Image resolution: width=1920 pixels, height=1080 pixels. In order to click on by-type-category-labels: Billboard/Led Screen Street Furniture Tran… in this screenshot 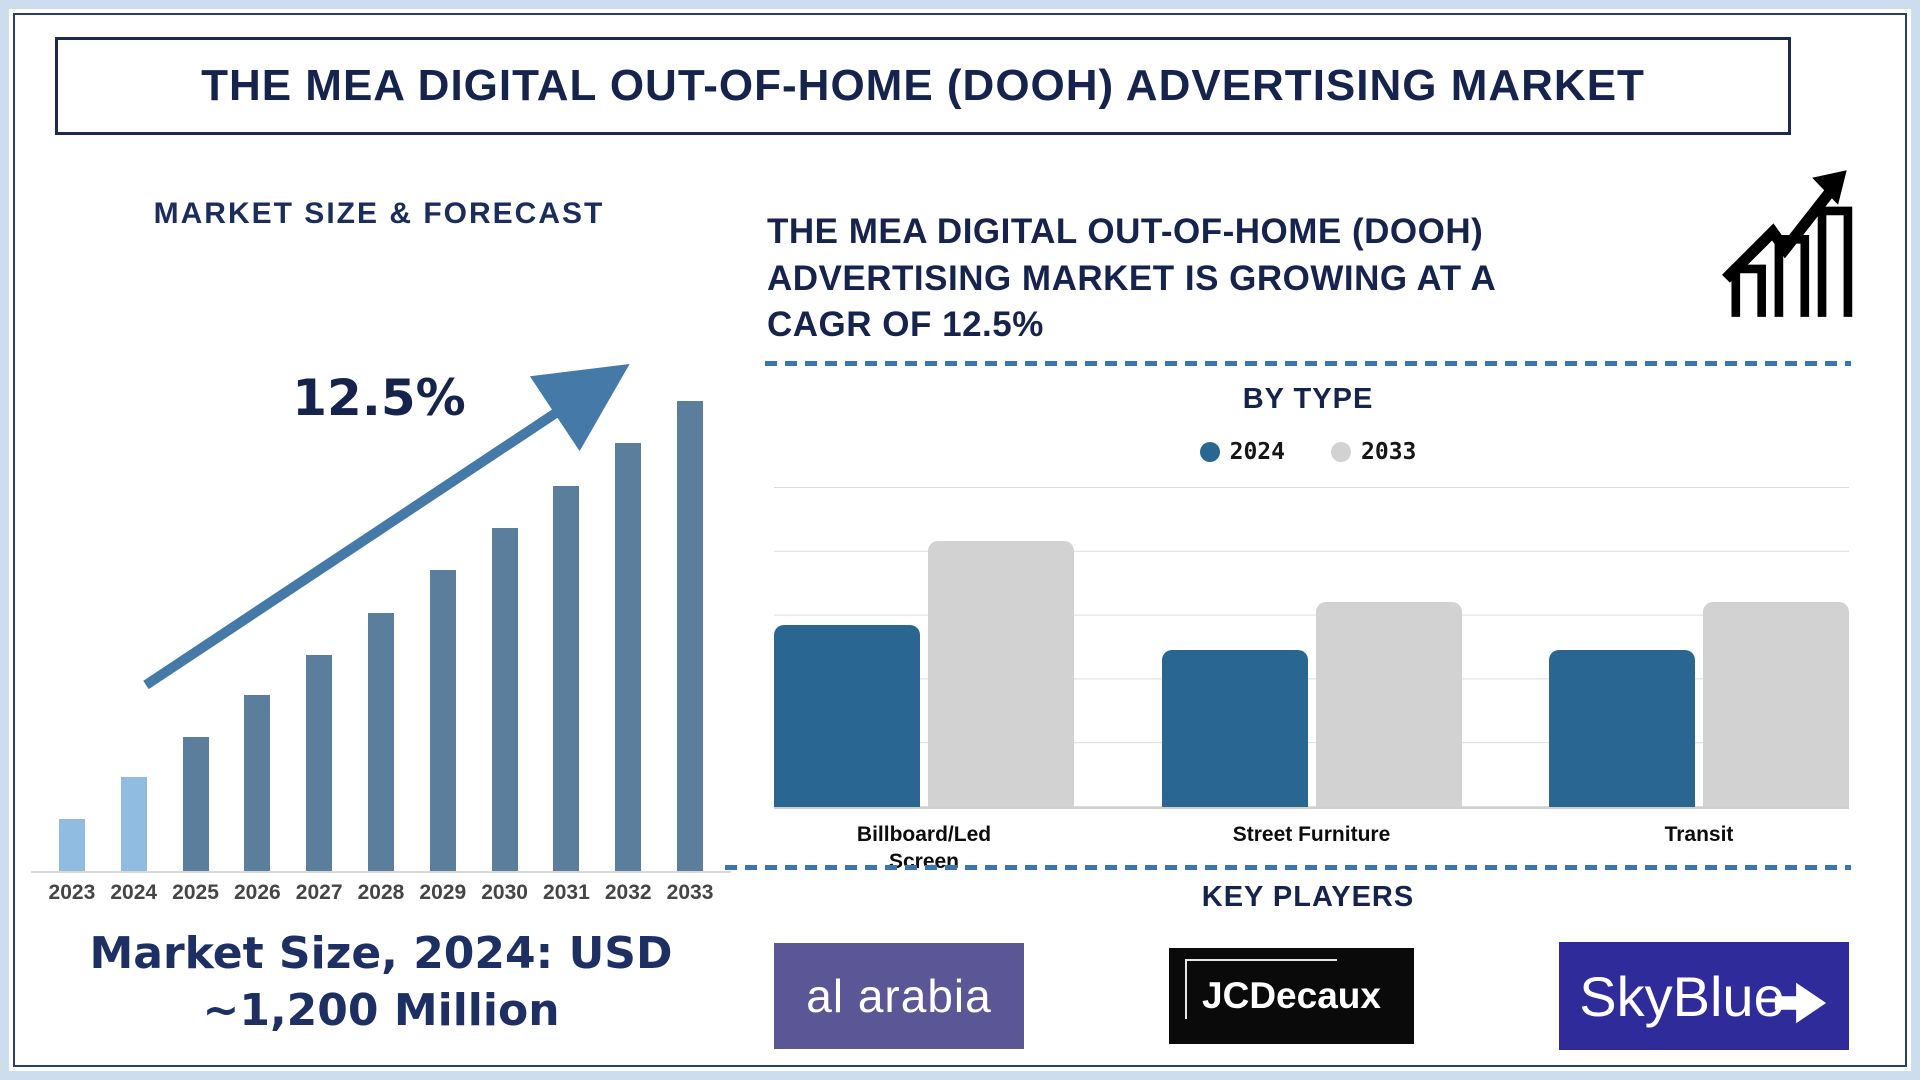, I will do `click(1311, 848)`.